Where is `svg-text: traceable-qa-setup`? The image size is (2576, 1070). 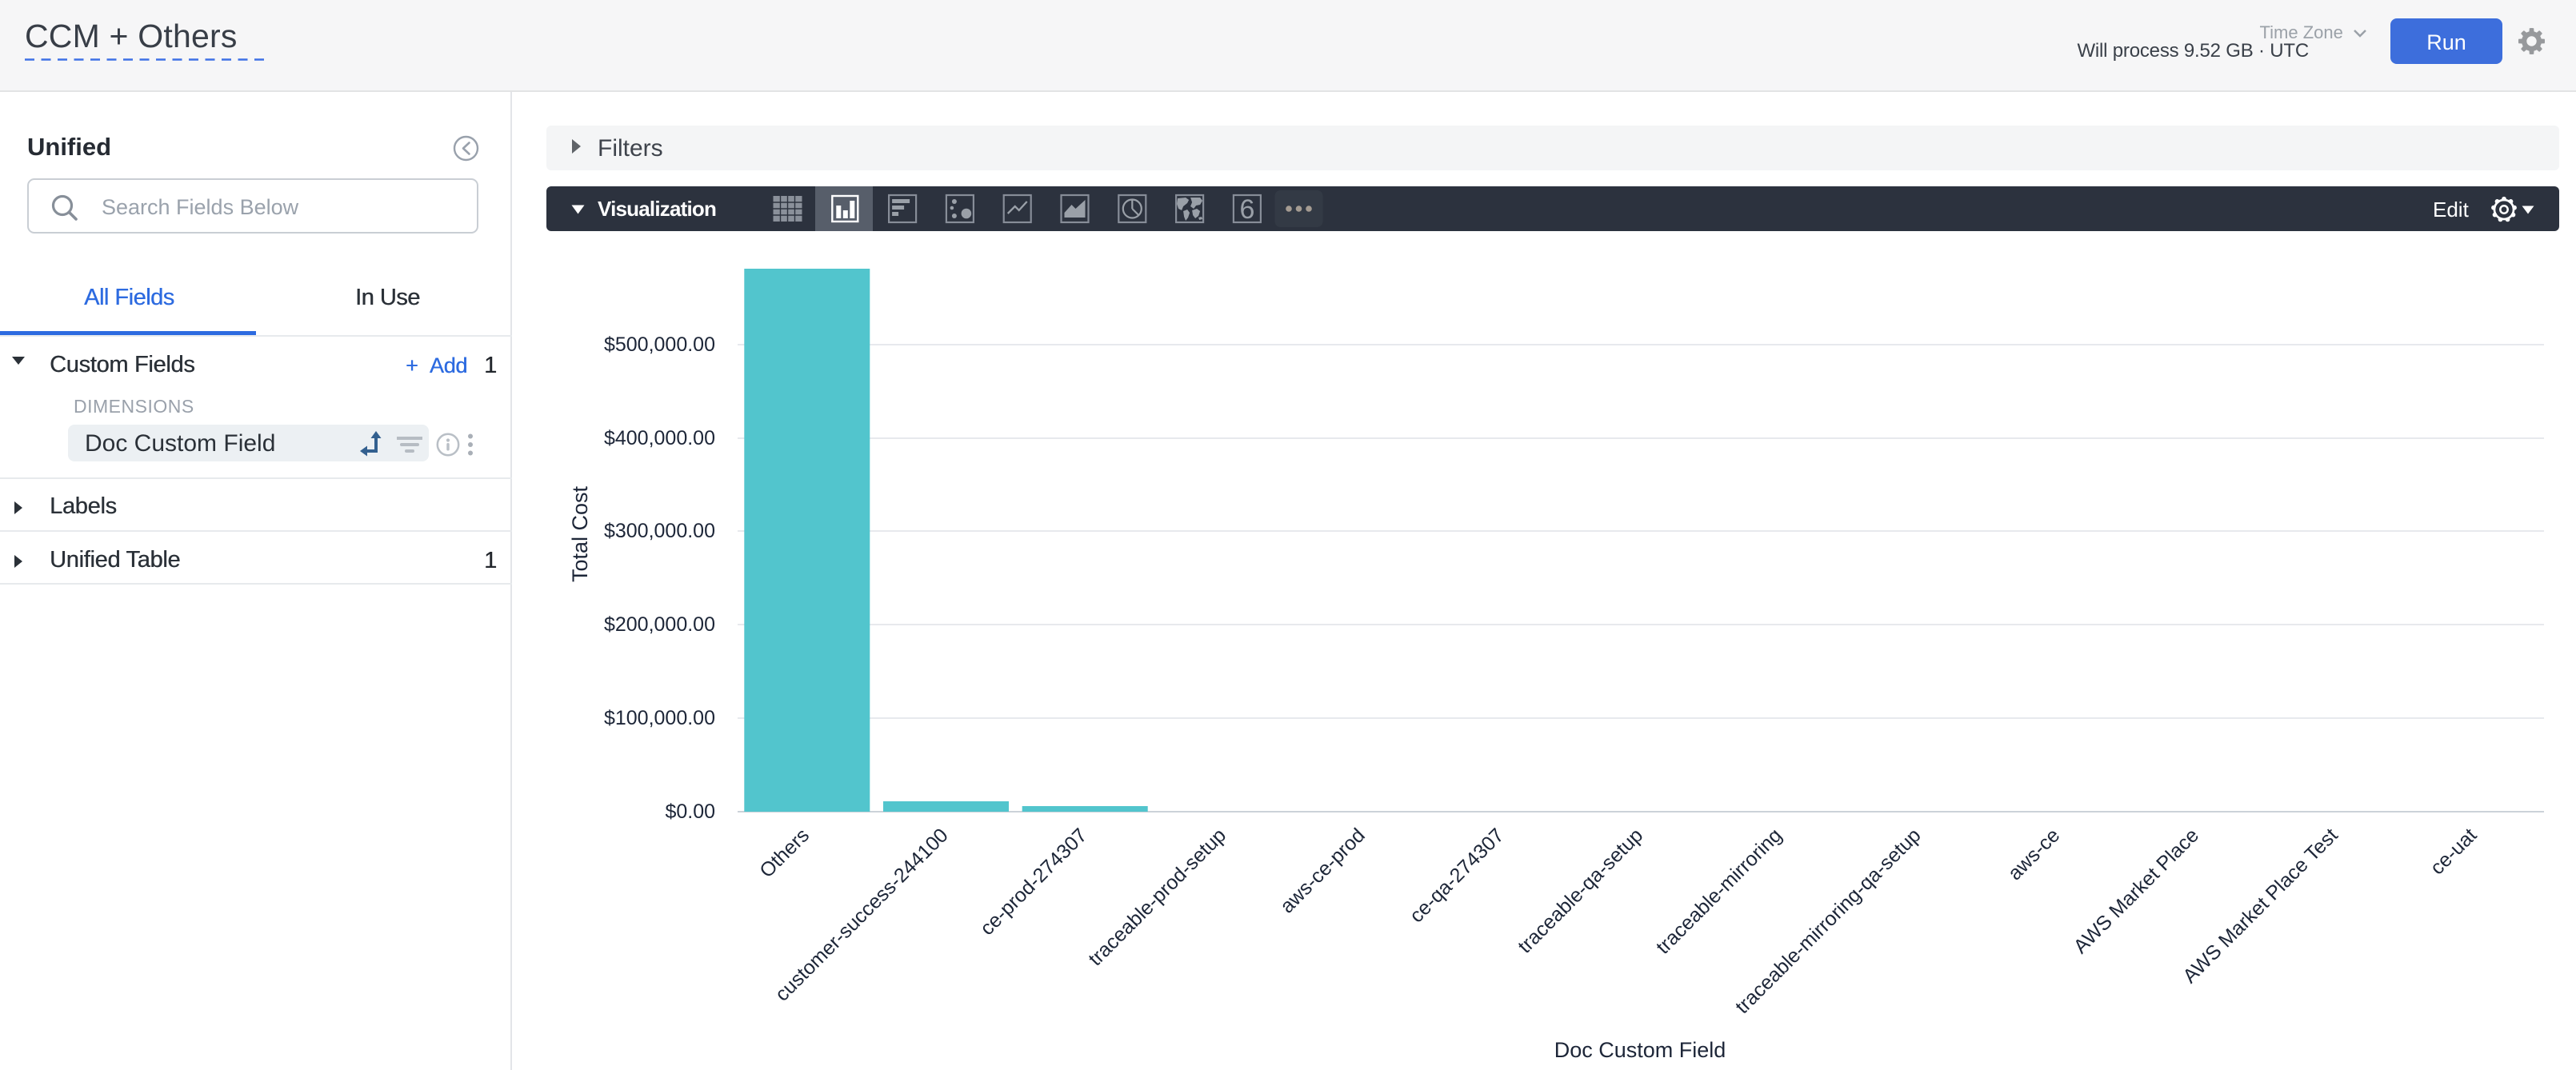 svg-text: traceable-qa-setup is located at coordinates (1580, 890).